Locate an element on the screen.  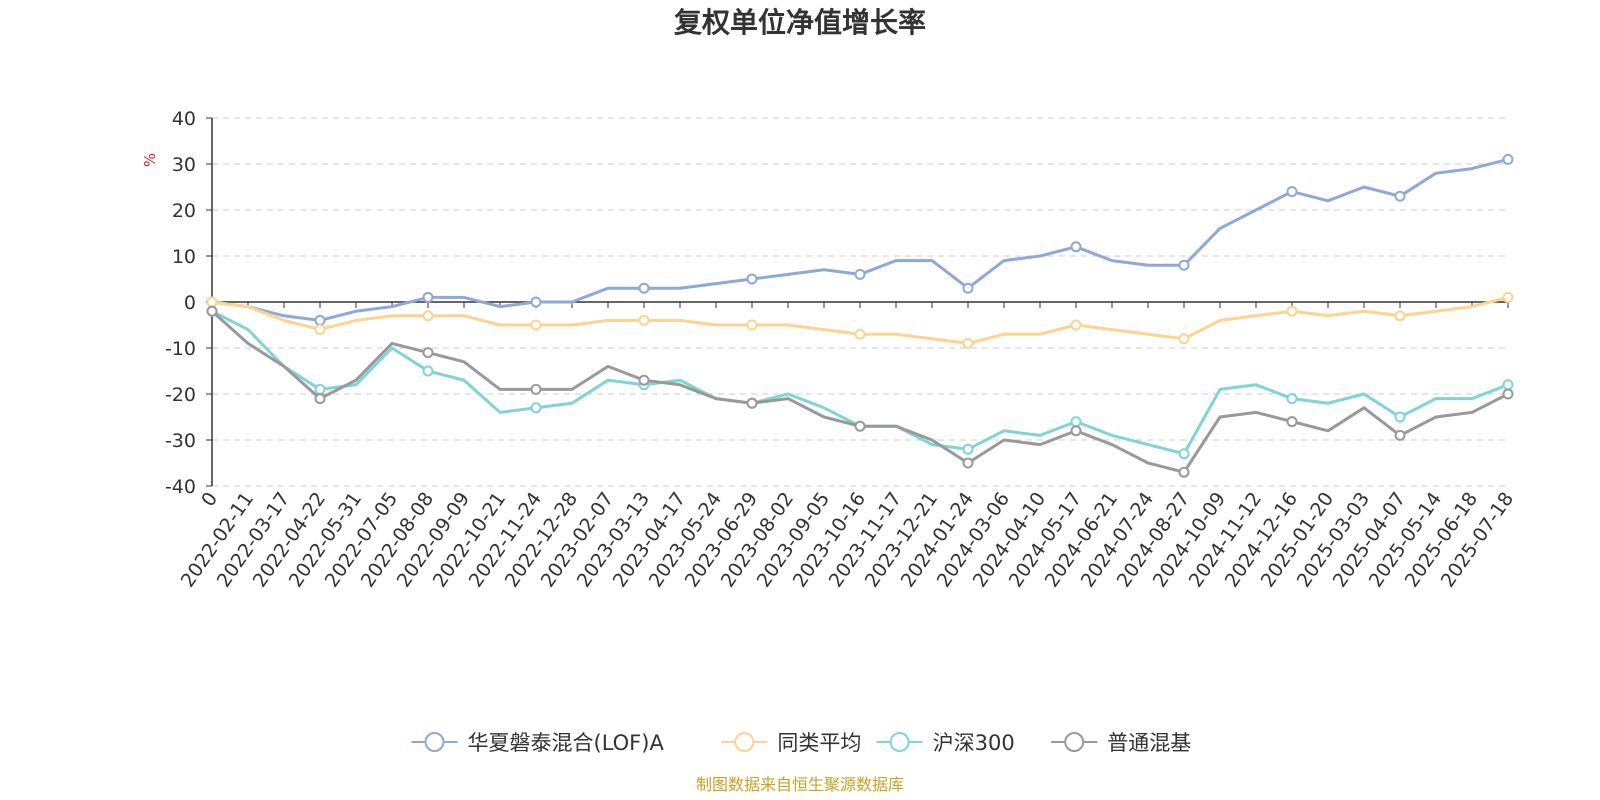
y-tick-label: 10 is located at coordinates (184, 257).